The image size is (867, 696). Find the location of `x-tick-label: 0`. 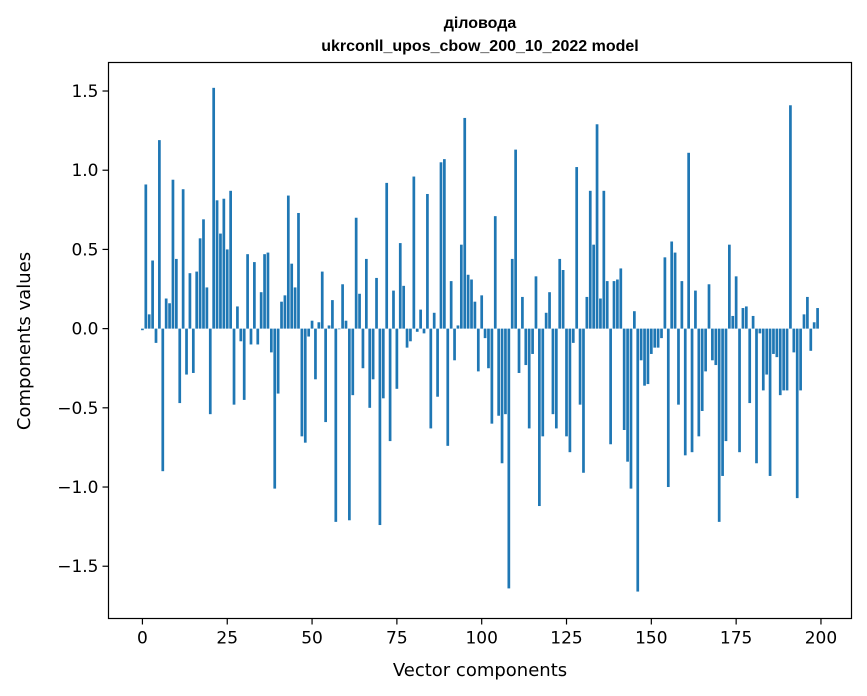

x-tick-label: 0 is located at coordinates (142, 639).